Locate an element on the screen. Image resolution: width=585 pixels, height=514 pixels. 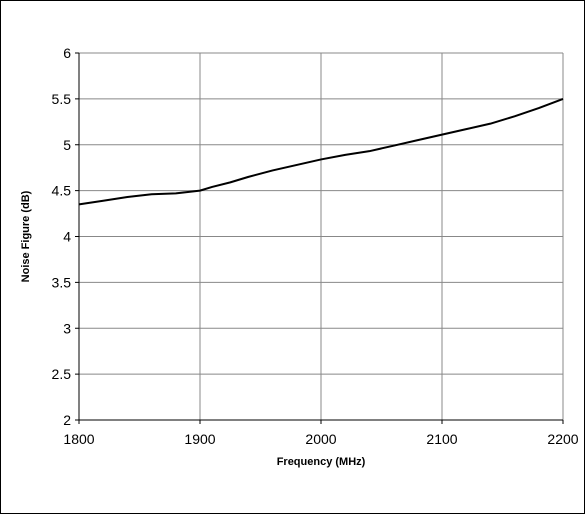
x-tick-label: 2100 is located at coordinates (441, 439).